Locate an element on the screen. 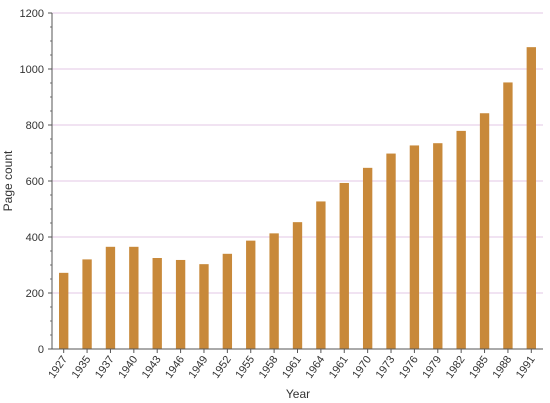 The width and height of the screenshot is (550, 403). bar-1991 is located at coordinates (531, 198).